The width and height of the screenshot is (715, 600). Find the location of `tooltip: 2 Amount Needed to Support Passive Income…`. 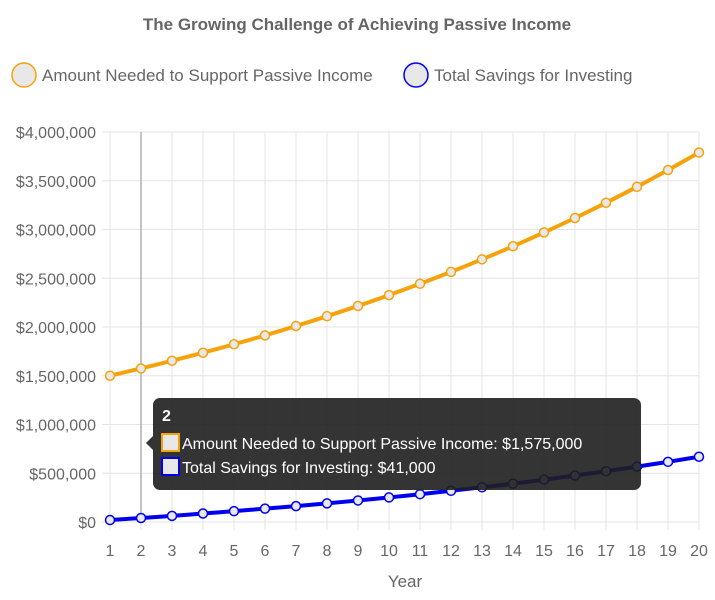

tooltip: 2 Amount Needed to Support Passive Income… is located at coordinates (393, 444).